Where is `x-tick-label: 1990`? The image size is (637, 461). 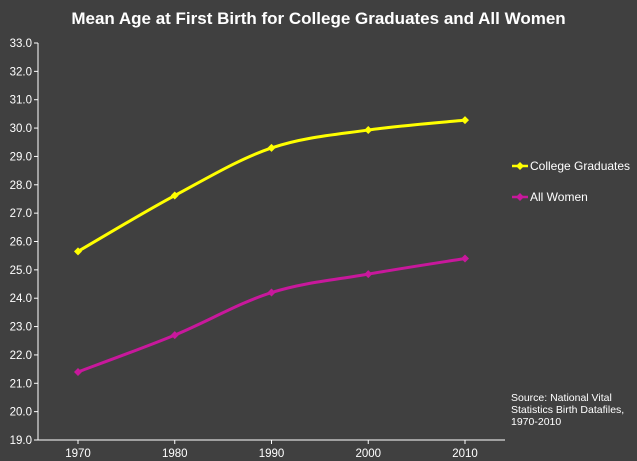 x-tick-label: 1990 is located at coordinates (272, 454).